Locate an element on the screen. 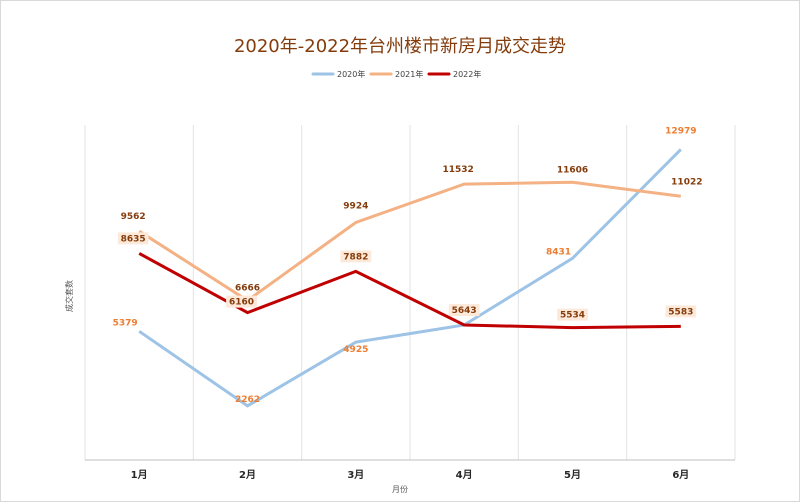  data-label: 6666 is located at coordinates (247, 288).